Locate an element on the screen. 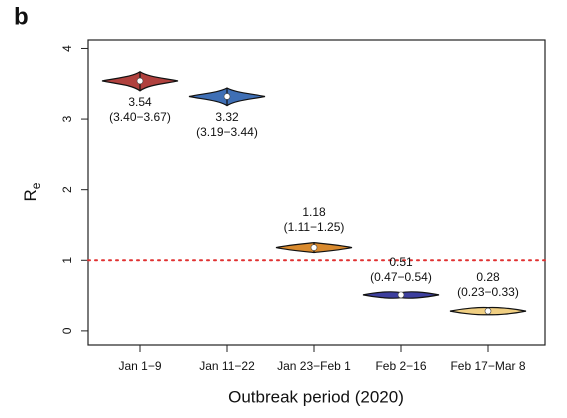 This screenshot has height=418, width=567. x-tick-label: Feb 17−Mar 8 is located at coordinates (487, 366).